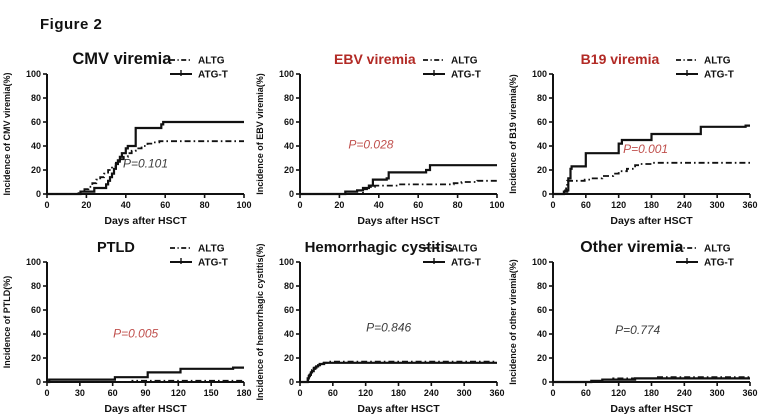 The height and width of the screenshot is (420, 760). What do you see at coordinates (243, 205) in the screenshot?
I see `x-tick-label: 100` at bounding box center [243, 205].